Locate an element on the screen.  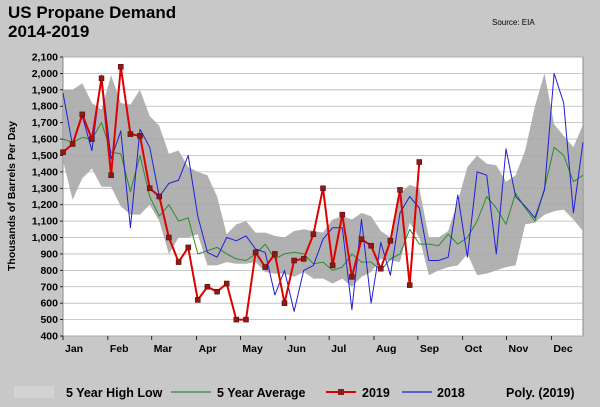
y-tick-label: 1,000 is located at coordinates (45, 238).